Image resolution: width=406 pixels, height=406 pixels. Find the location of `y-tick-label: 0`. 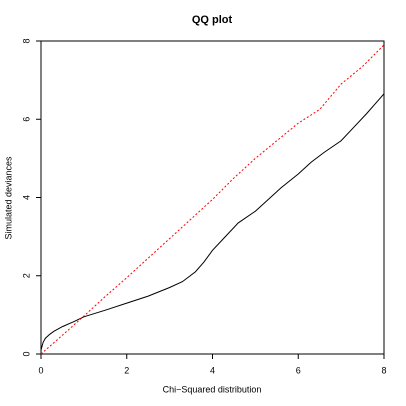

y-tick-label: 0 is located at coordinates (26, 353).